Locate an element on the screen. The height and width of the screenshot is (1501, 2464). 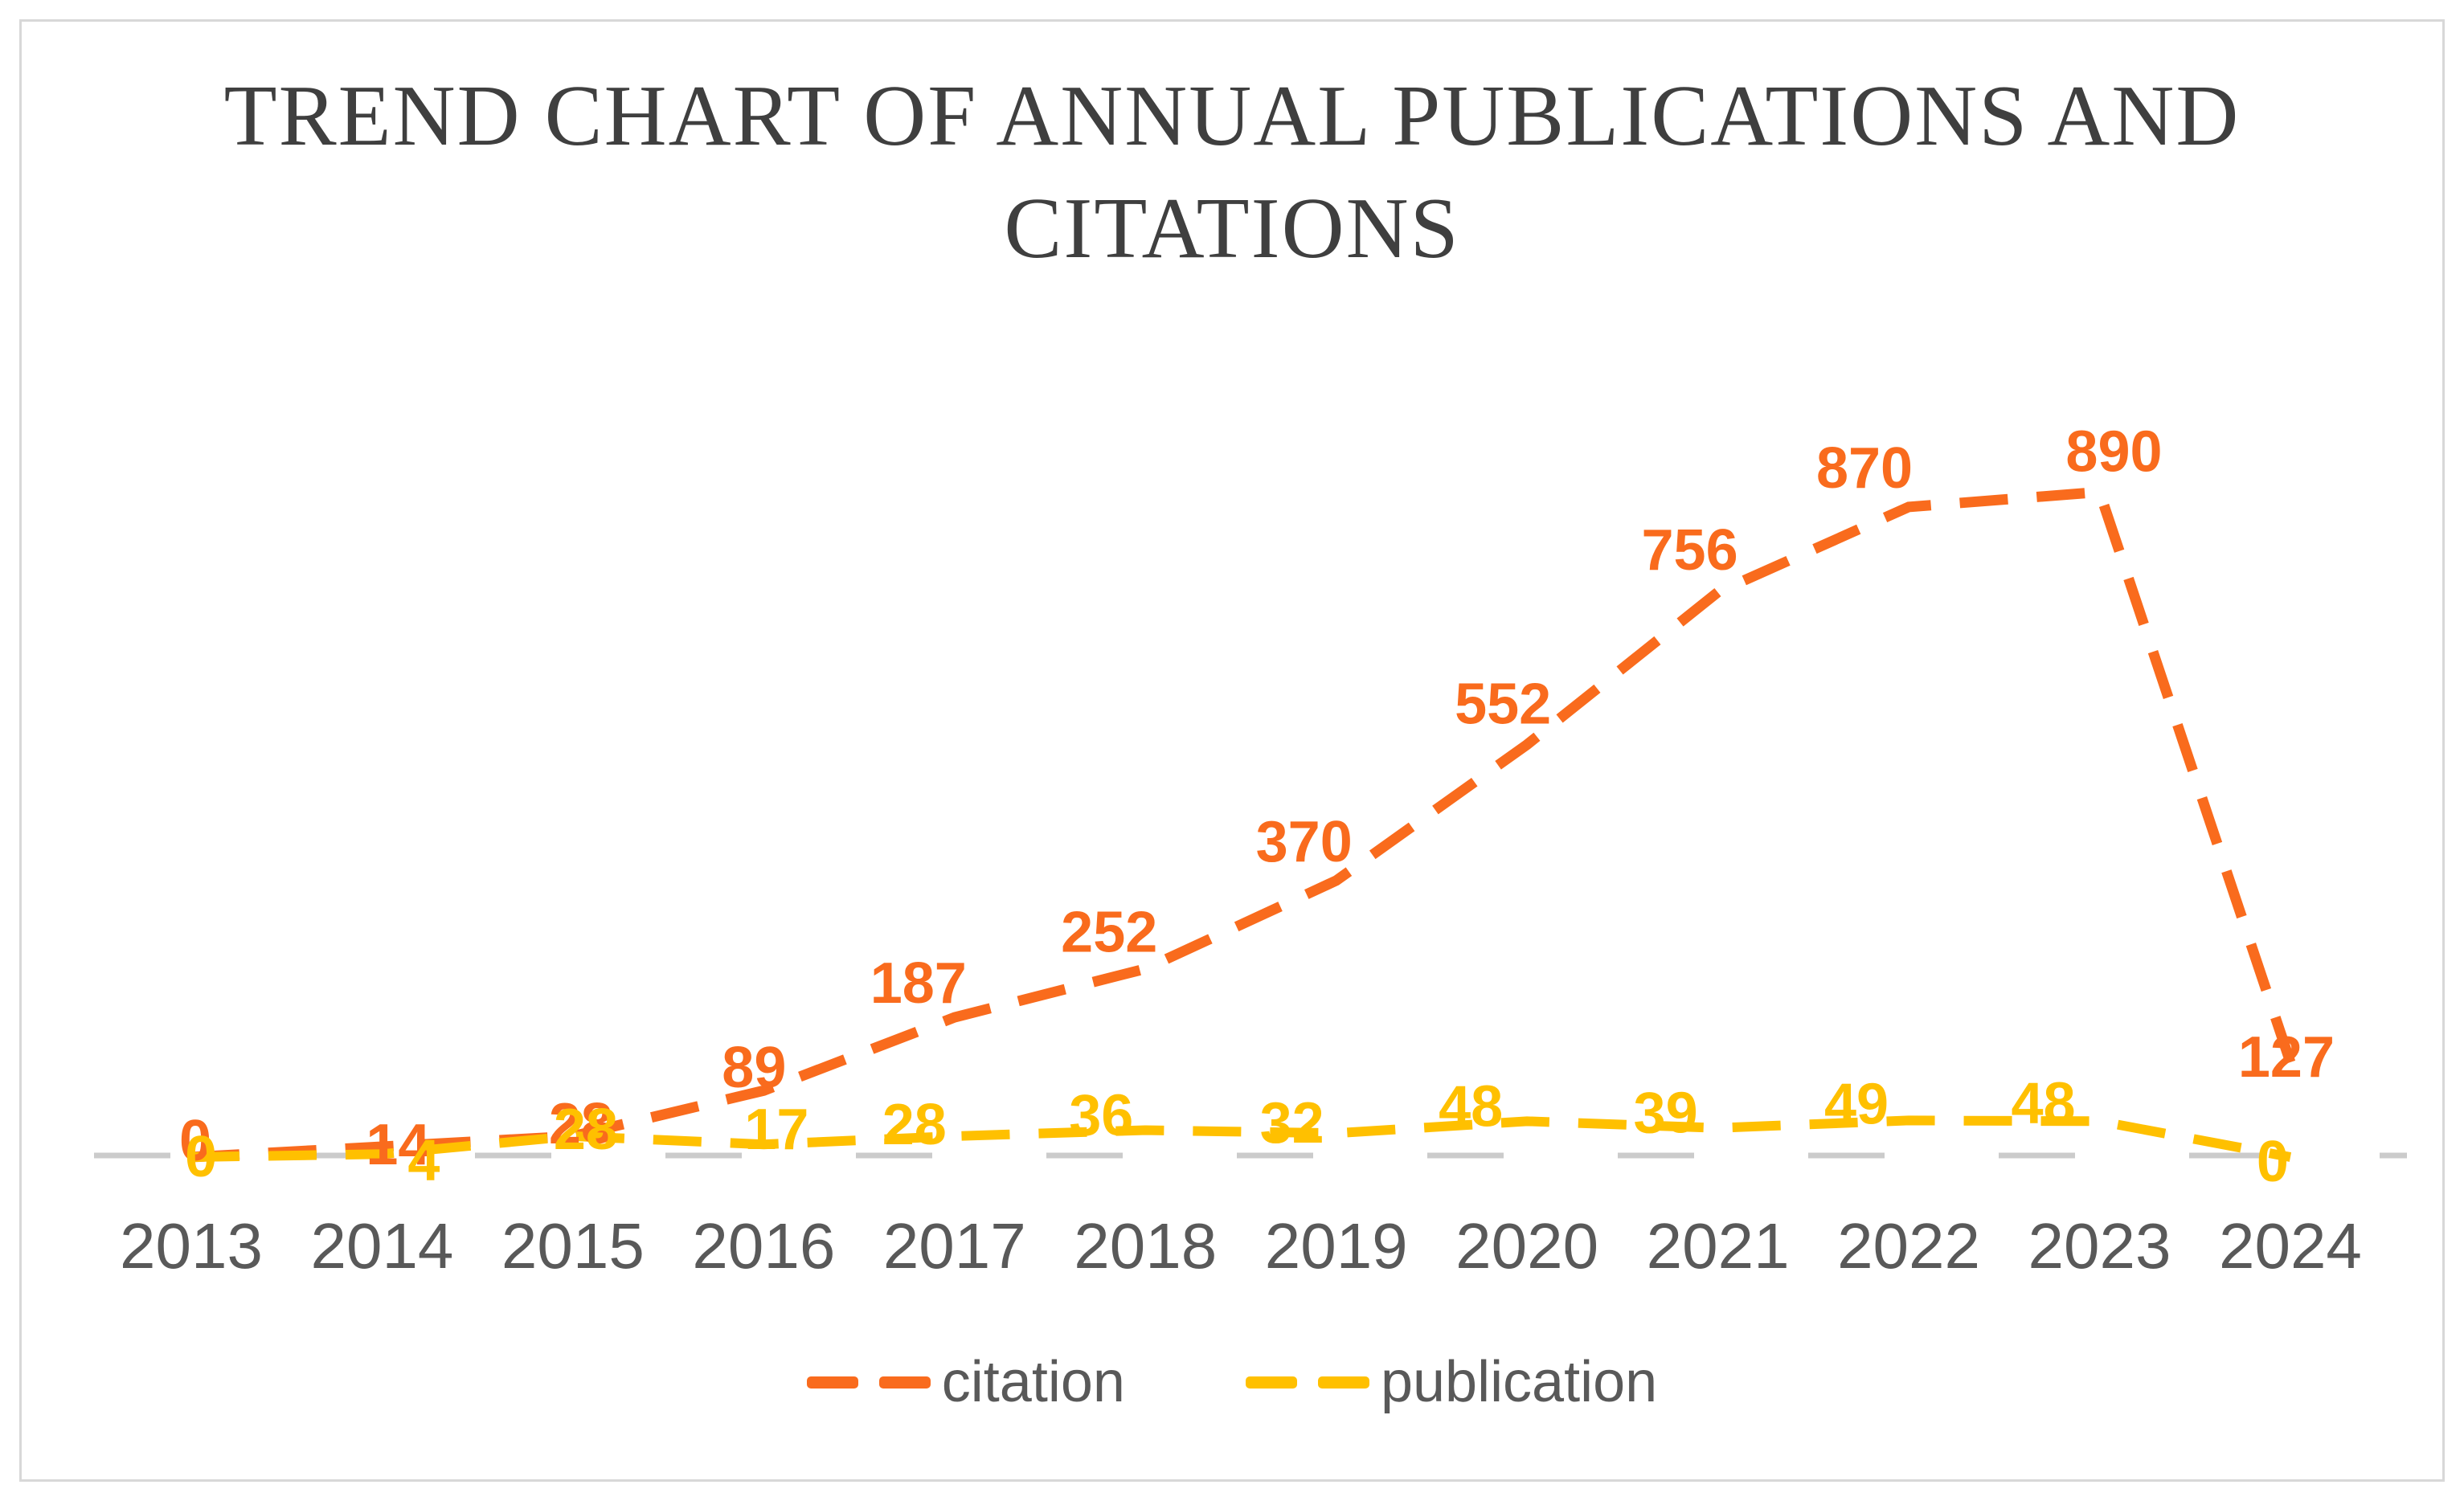
citation-line-swatch-icon is located at coordinates (868, 1382).